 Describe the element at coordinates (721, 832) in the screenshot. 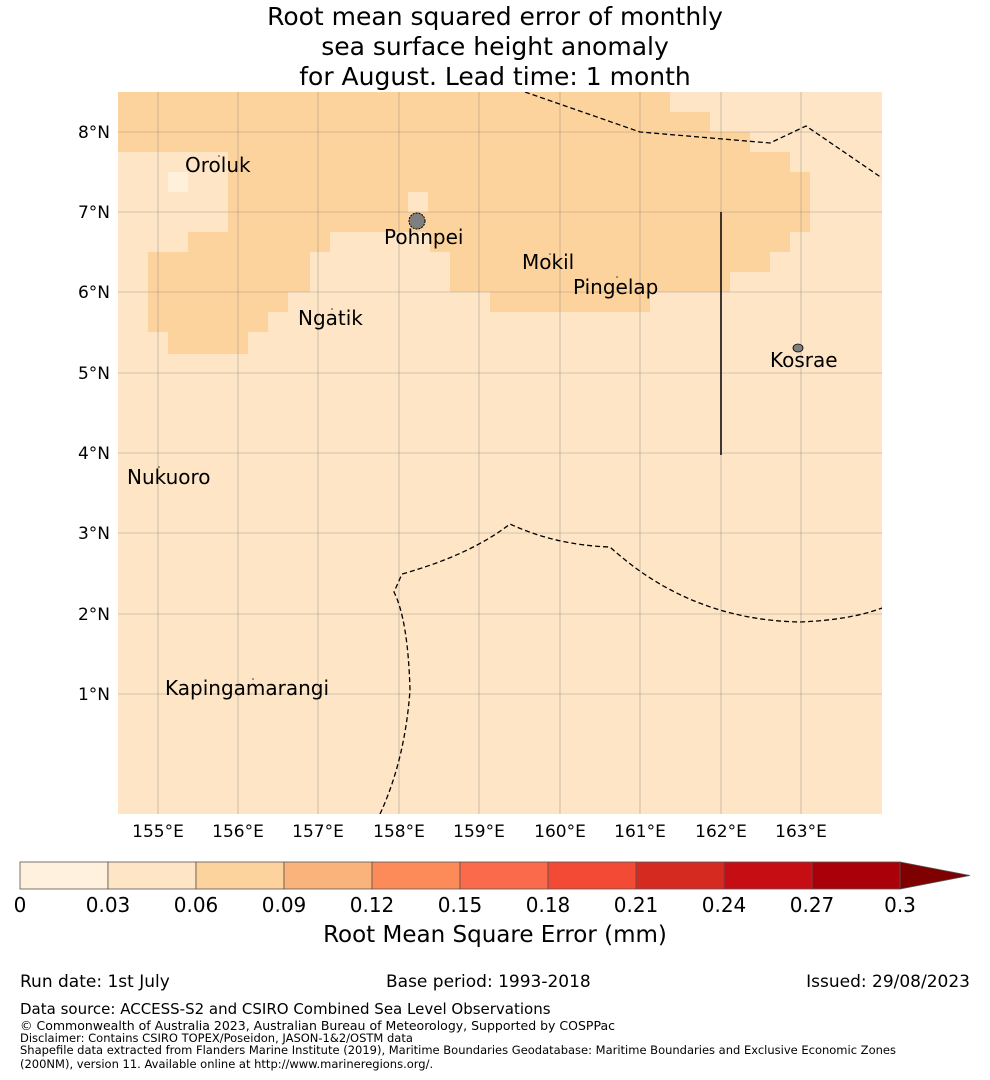

I see `lon-label: 162°E` at that location.